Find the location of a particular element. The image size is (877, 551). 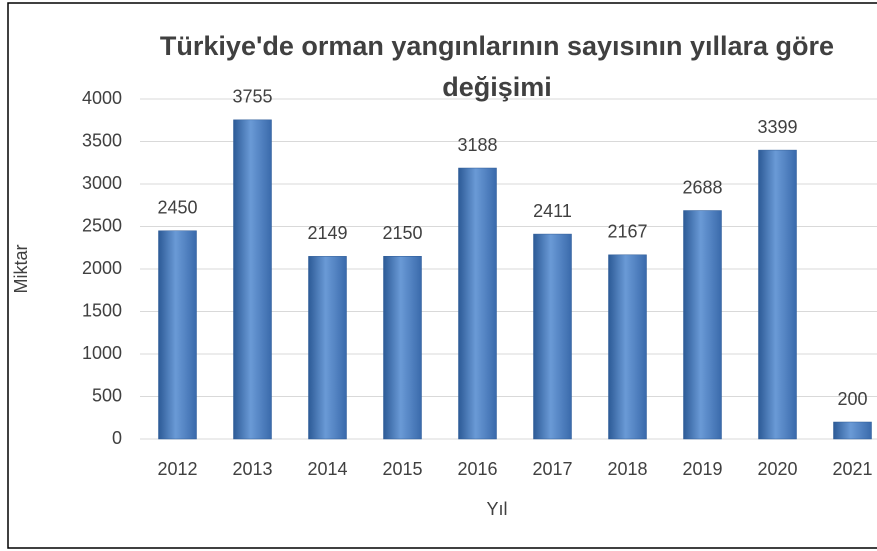

data-label: 2688 is located at coordinates (702, 187).